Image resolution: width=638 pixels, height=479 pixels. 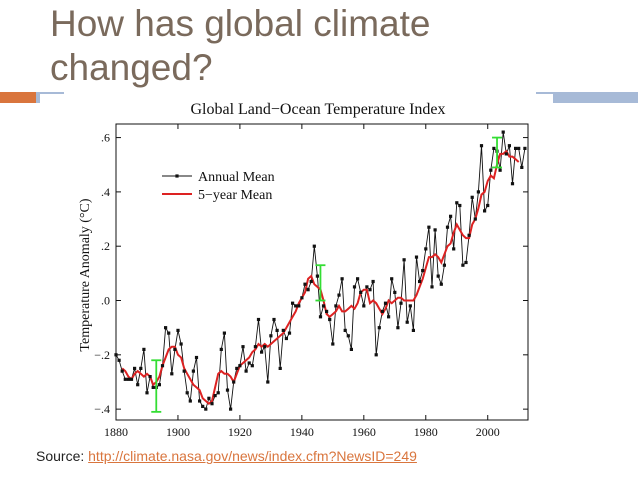 I want to click on y-tick-label: −.2, so click(x=102, y=355).